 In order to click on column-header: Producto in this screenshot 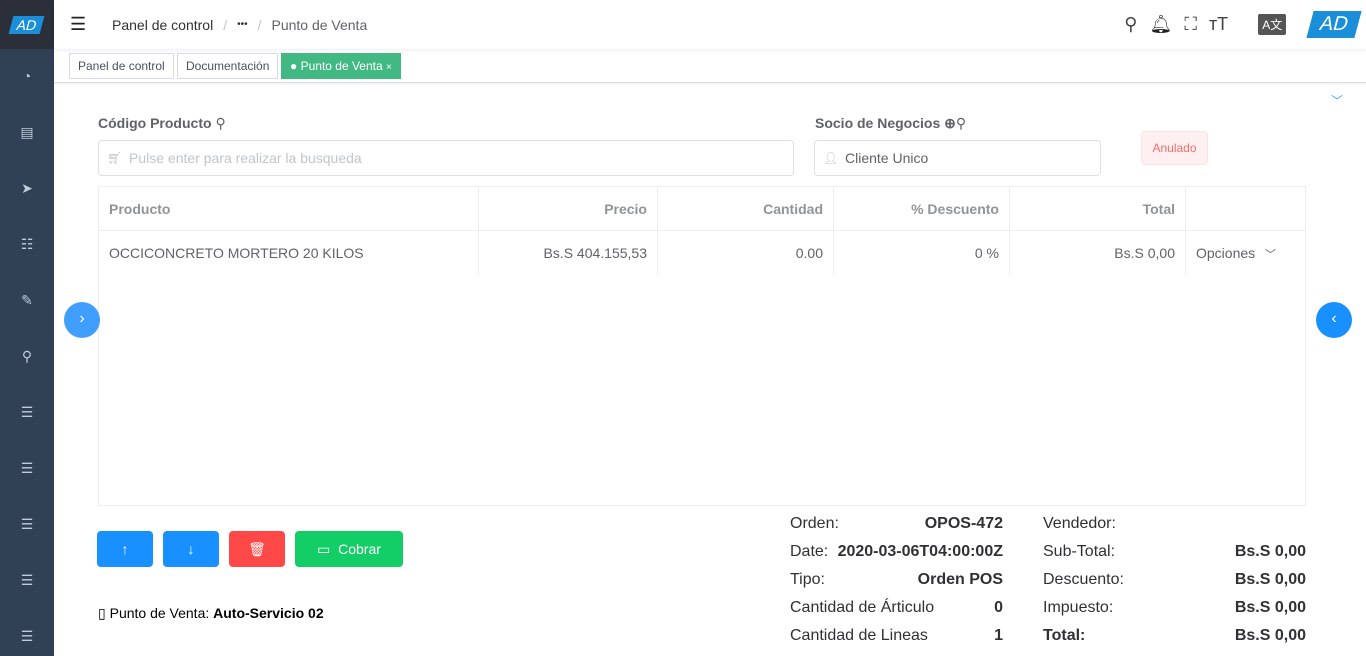, I will do `click(289, 209)`.